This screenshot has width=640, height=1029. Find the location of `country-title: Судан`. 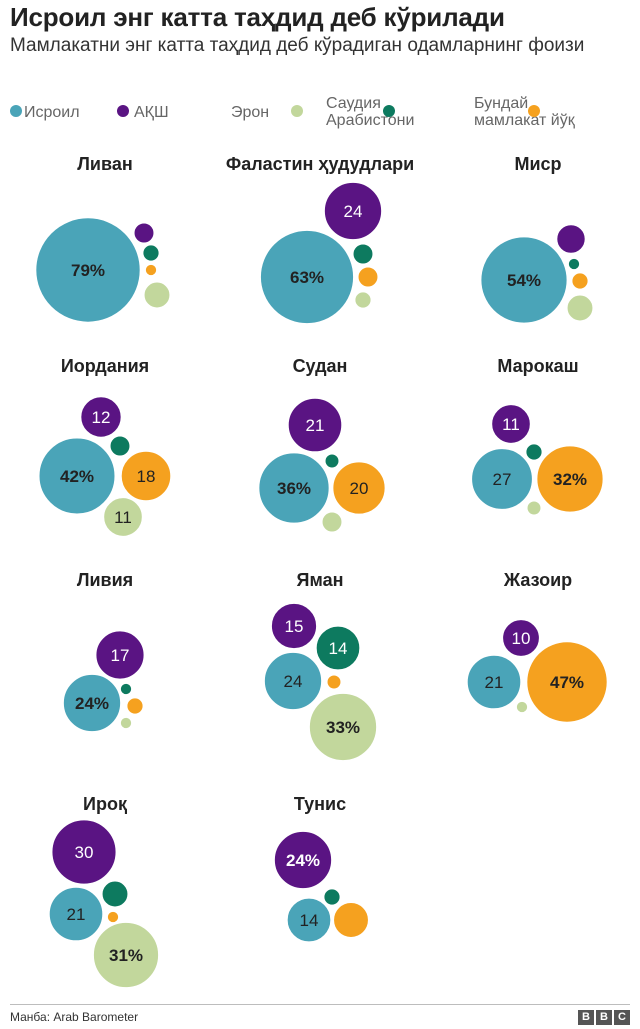

country-title: Судан is located at coordinates (320, 366).